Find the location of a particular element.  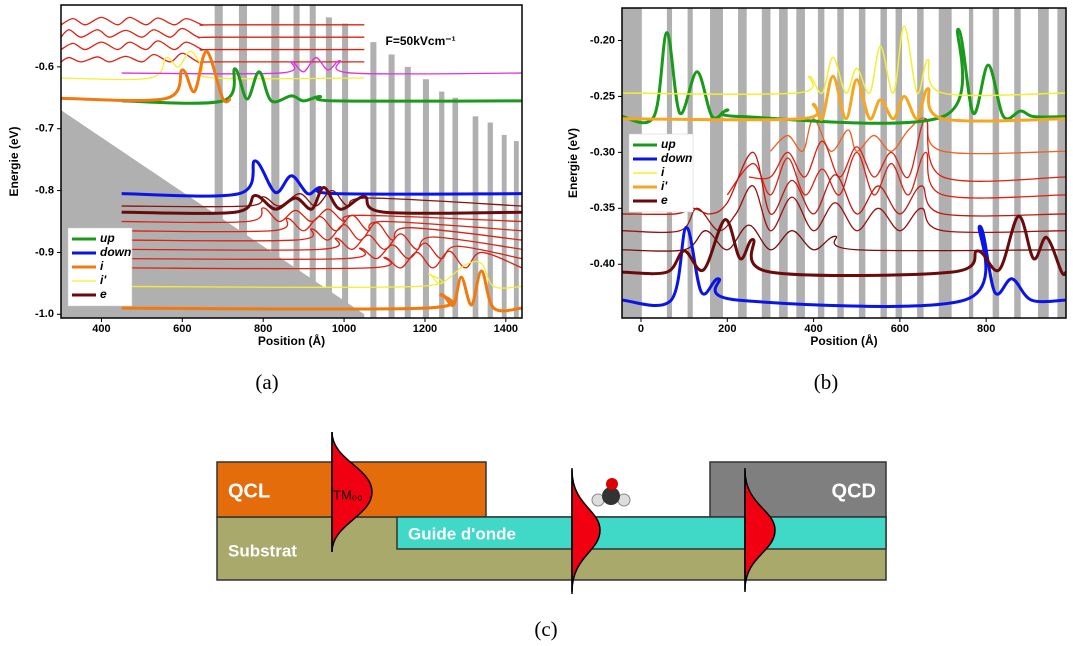

qcd-block is located at coordinates (798, 489).